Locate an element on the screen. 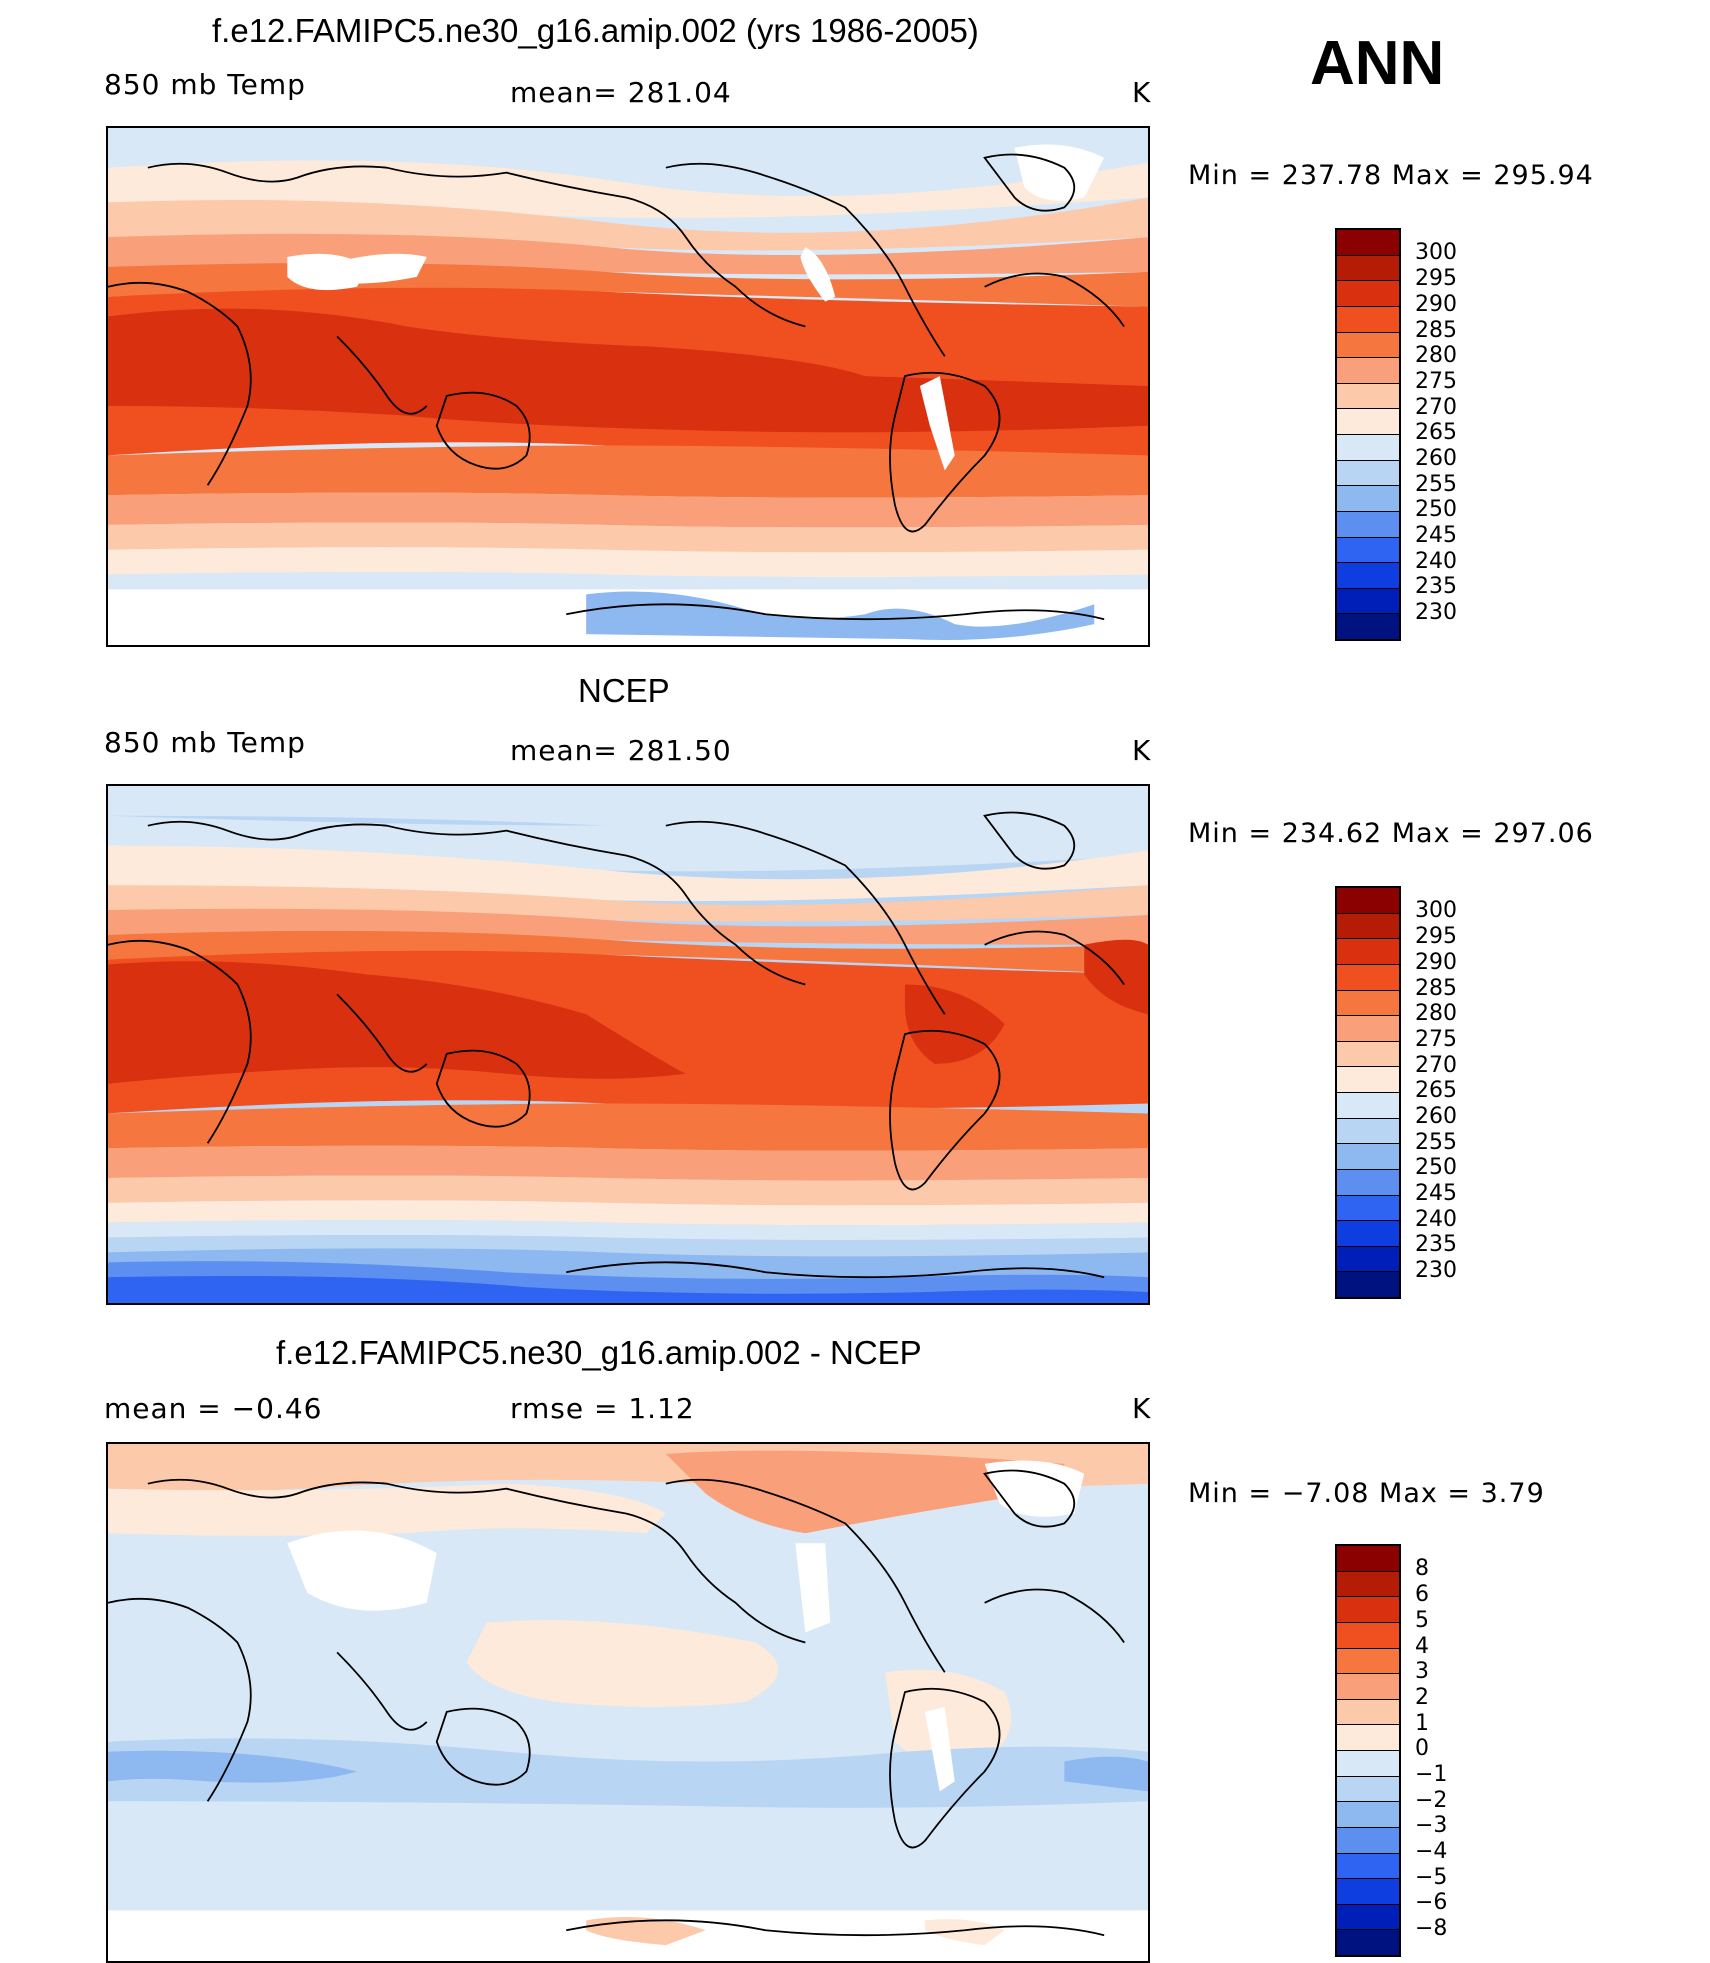 The width and height of the screenshot is (1710, 1963). panel2-title: NCEP is located at coordinates (624, 690).